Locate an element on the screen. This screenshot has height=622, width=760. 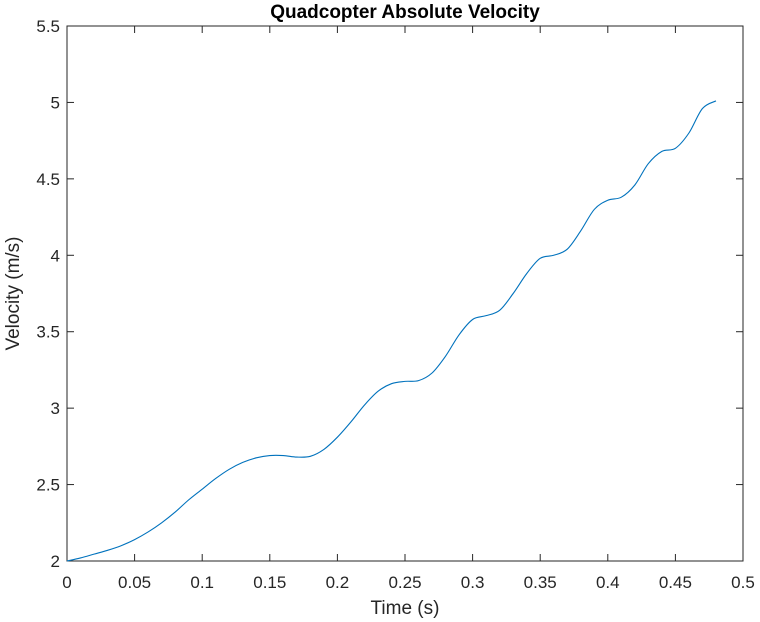
chart-title: Quadcopter Absolute Velocity is located at coordinates (405, 12).